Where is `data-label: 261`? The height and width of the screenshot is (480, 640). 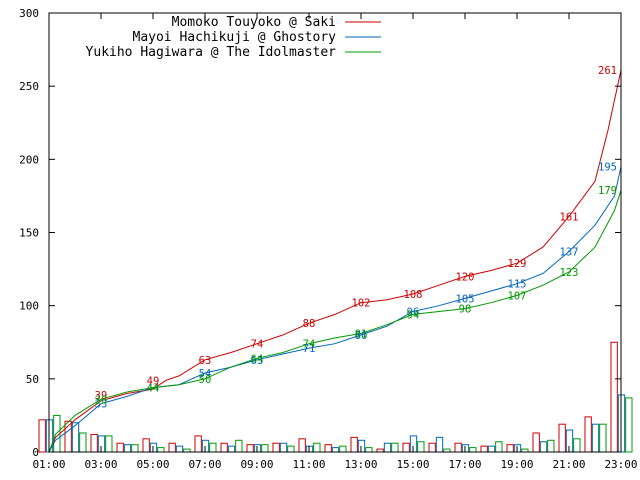 data-label: 261 is located at coordinates (607, 71).